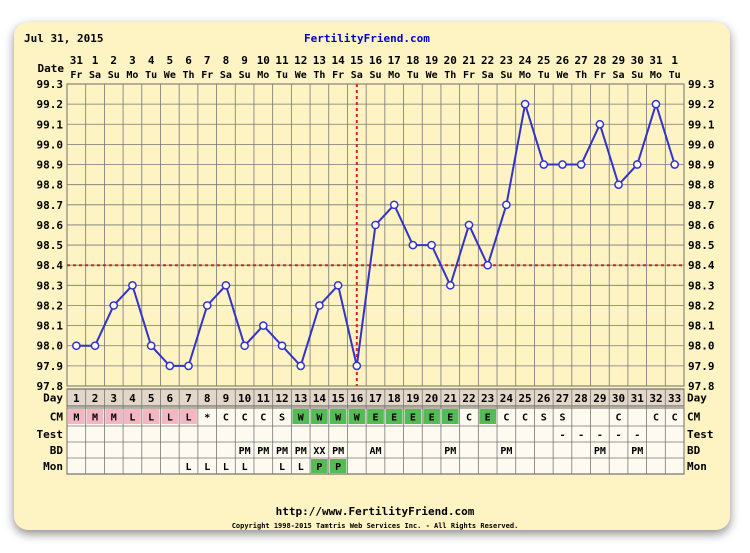 The width and height of the screenshot is (750, 553). I want to click on cycle-day-number: 7, so click(188, 398).